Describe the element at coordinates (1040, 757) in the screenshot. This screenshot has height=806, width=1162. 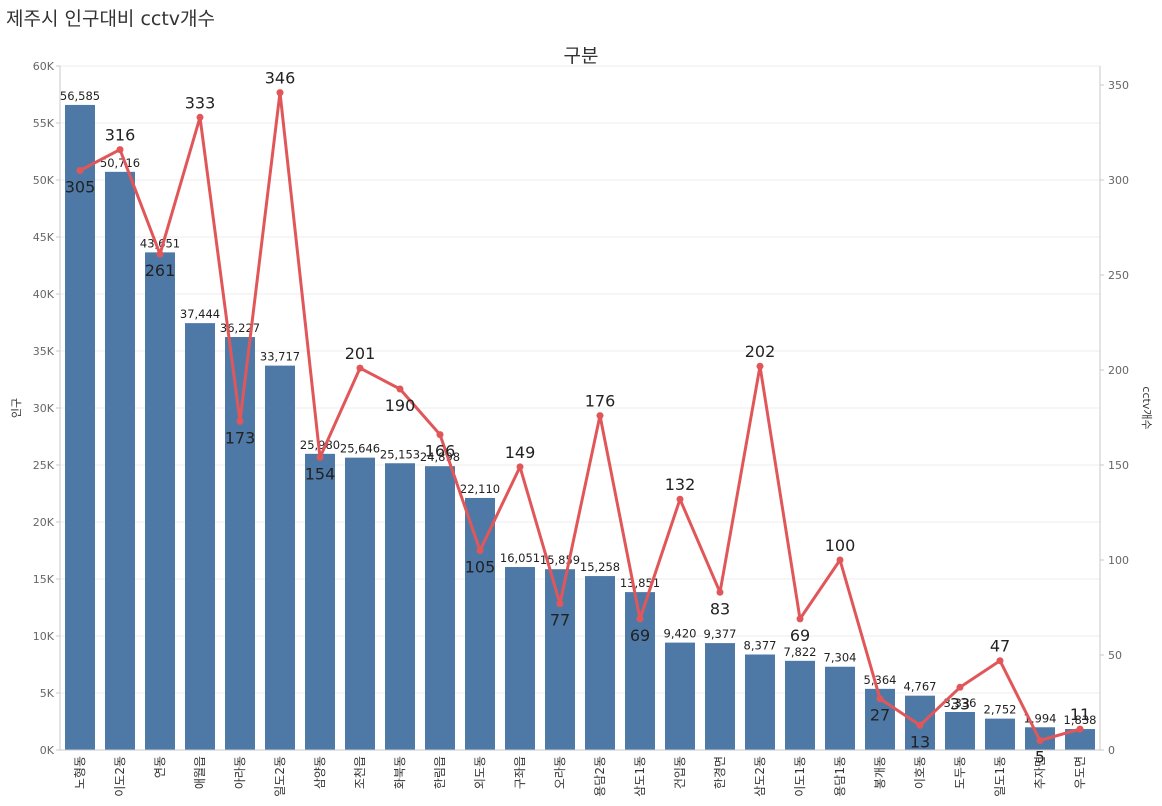
I see `line-value-label: 5` at that location.